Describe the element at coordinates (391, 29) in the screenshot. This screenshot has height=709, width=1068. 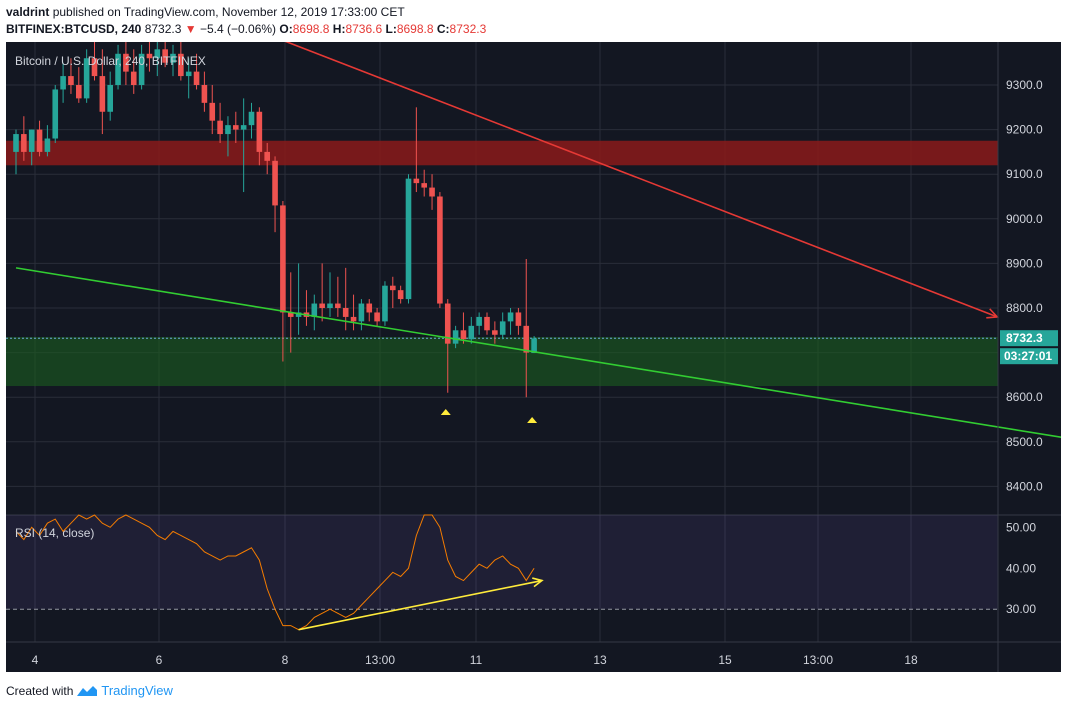
I see `low-label: L:` at that location.